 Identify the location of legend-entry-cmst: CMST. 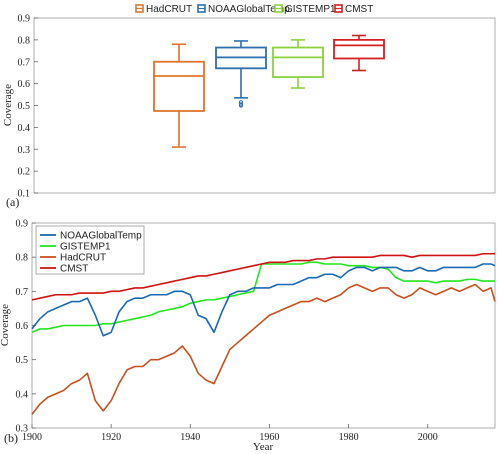
(64, 269).